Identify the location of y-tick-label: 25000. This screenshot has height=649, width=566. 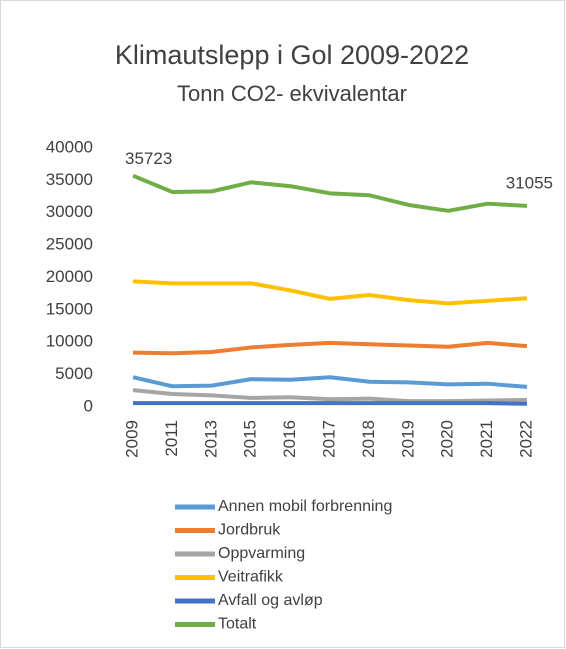
(69, 244).